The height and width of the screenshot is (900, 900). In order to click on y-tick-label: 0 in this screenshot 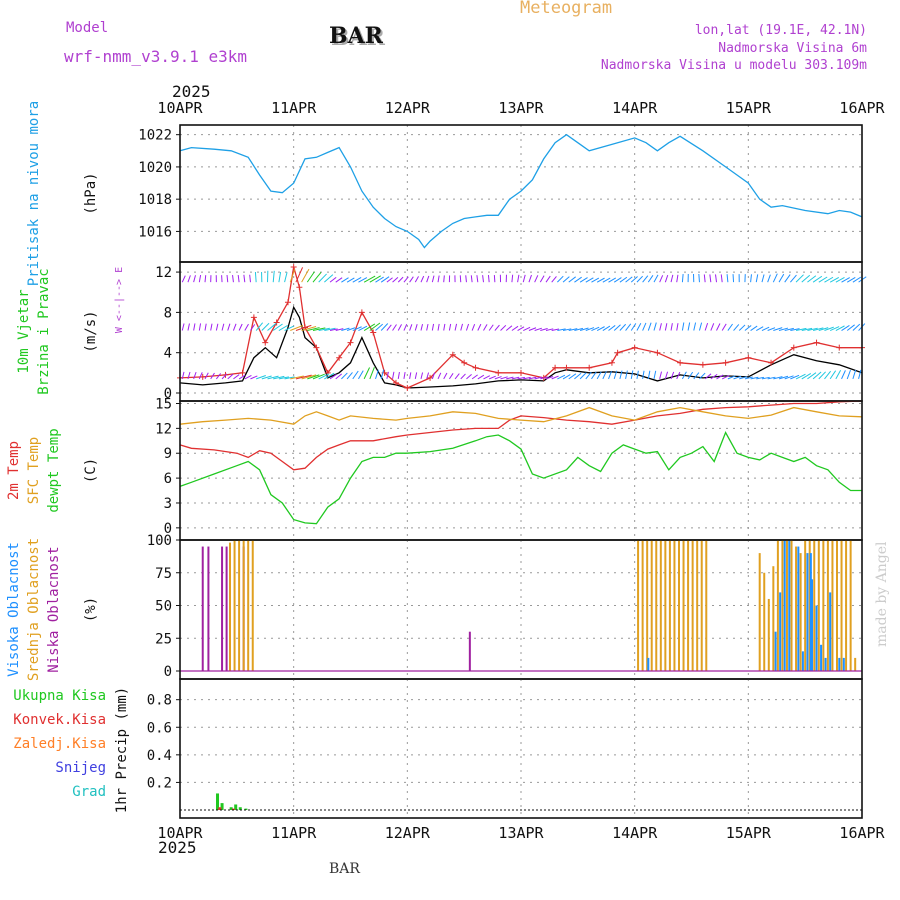, I will do `click(168, 672)`.